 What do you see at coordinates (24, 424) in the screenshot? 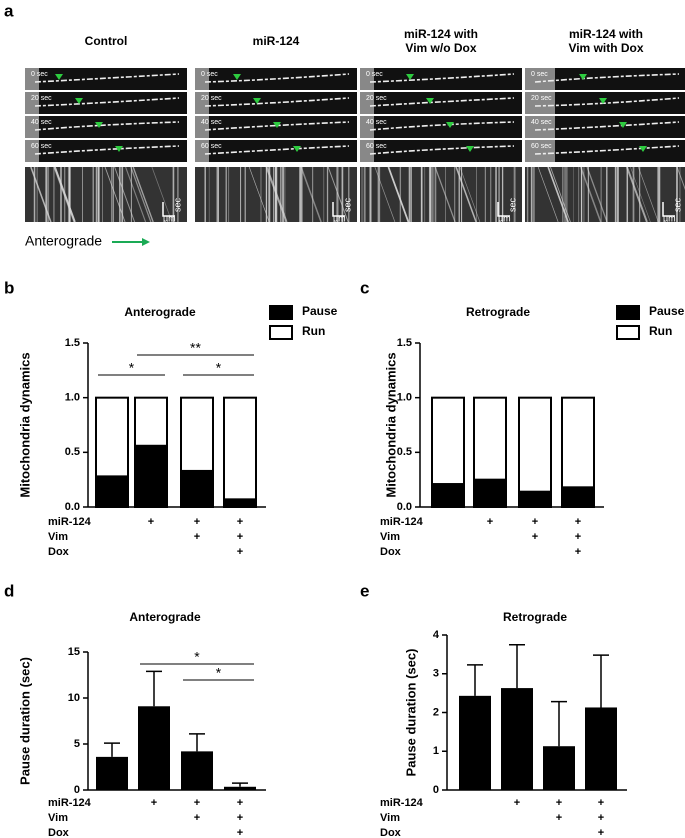
I see `y-axis-label: Mitochondria dynamics` at bounding box center [24, 424].